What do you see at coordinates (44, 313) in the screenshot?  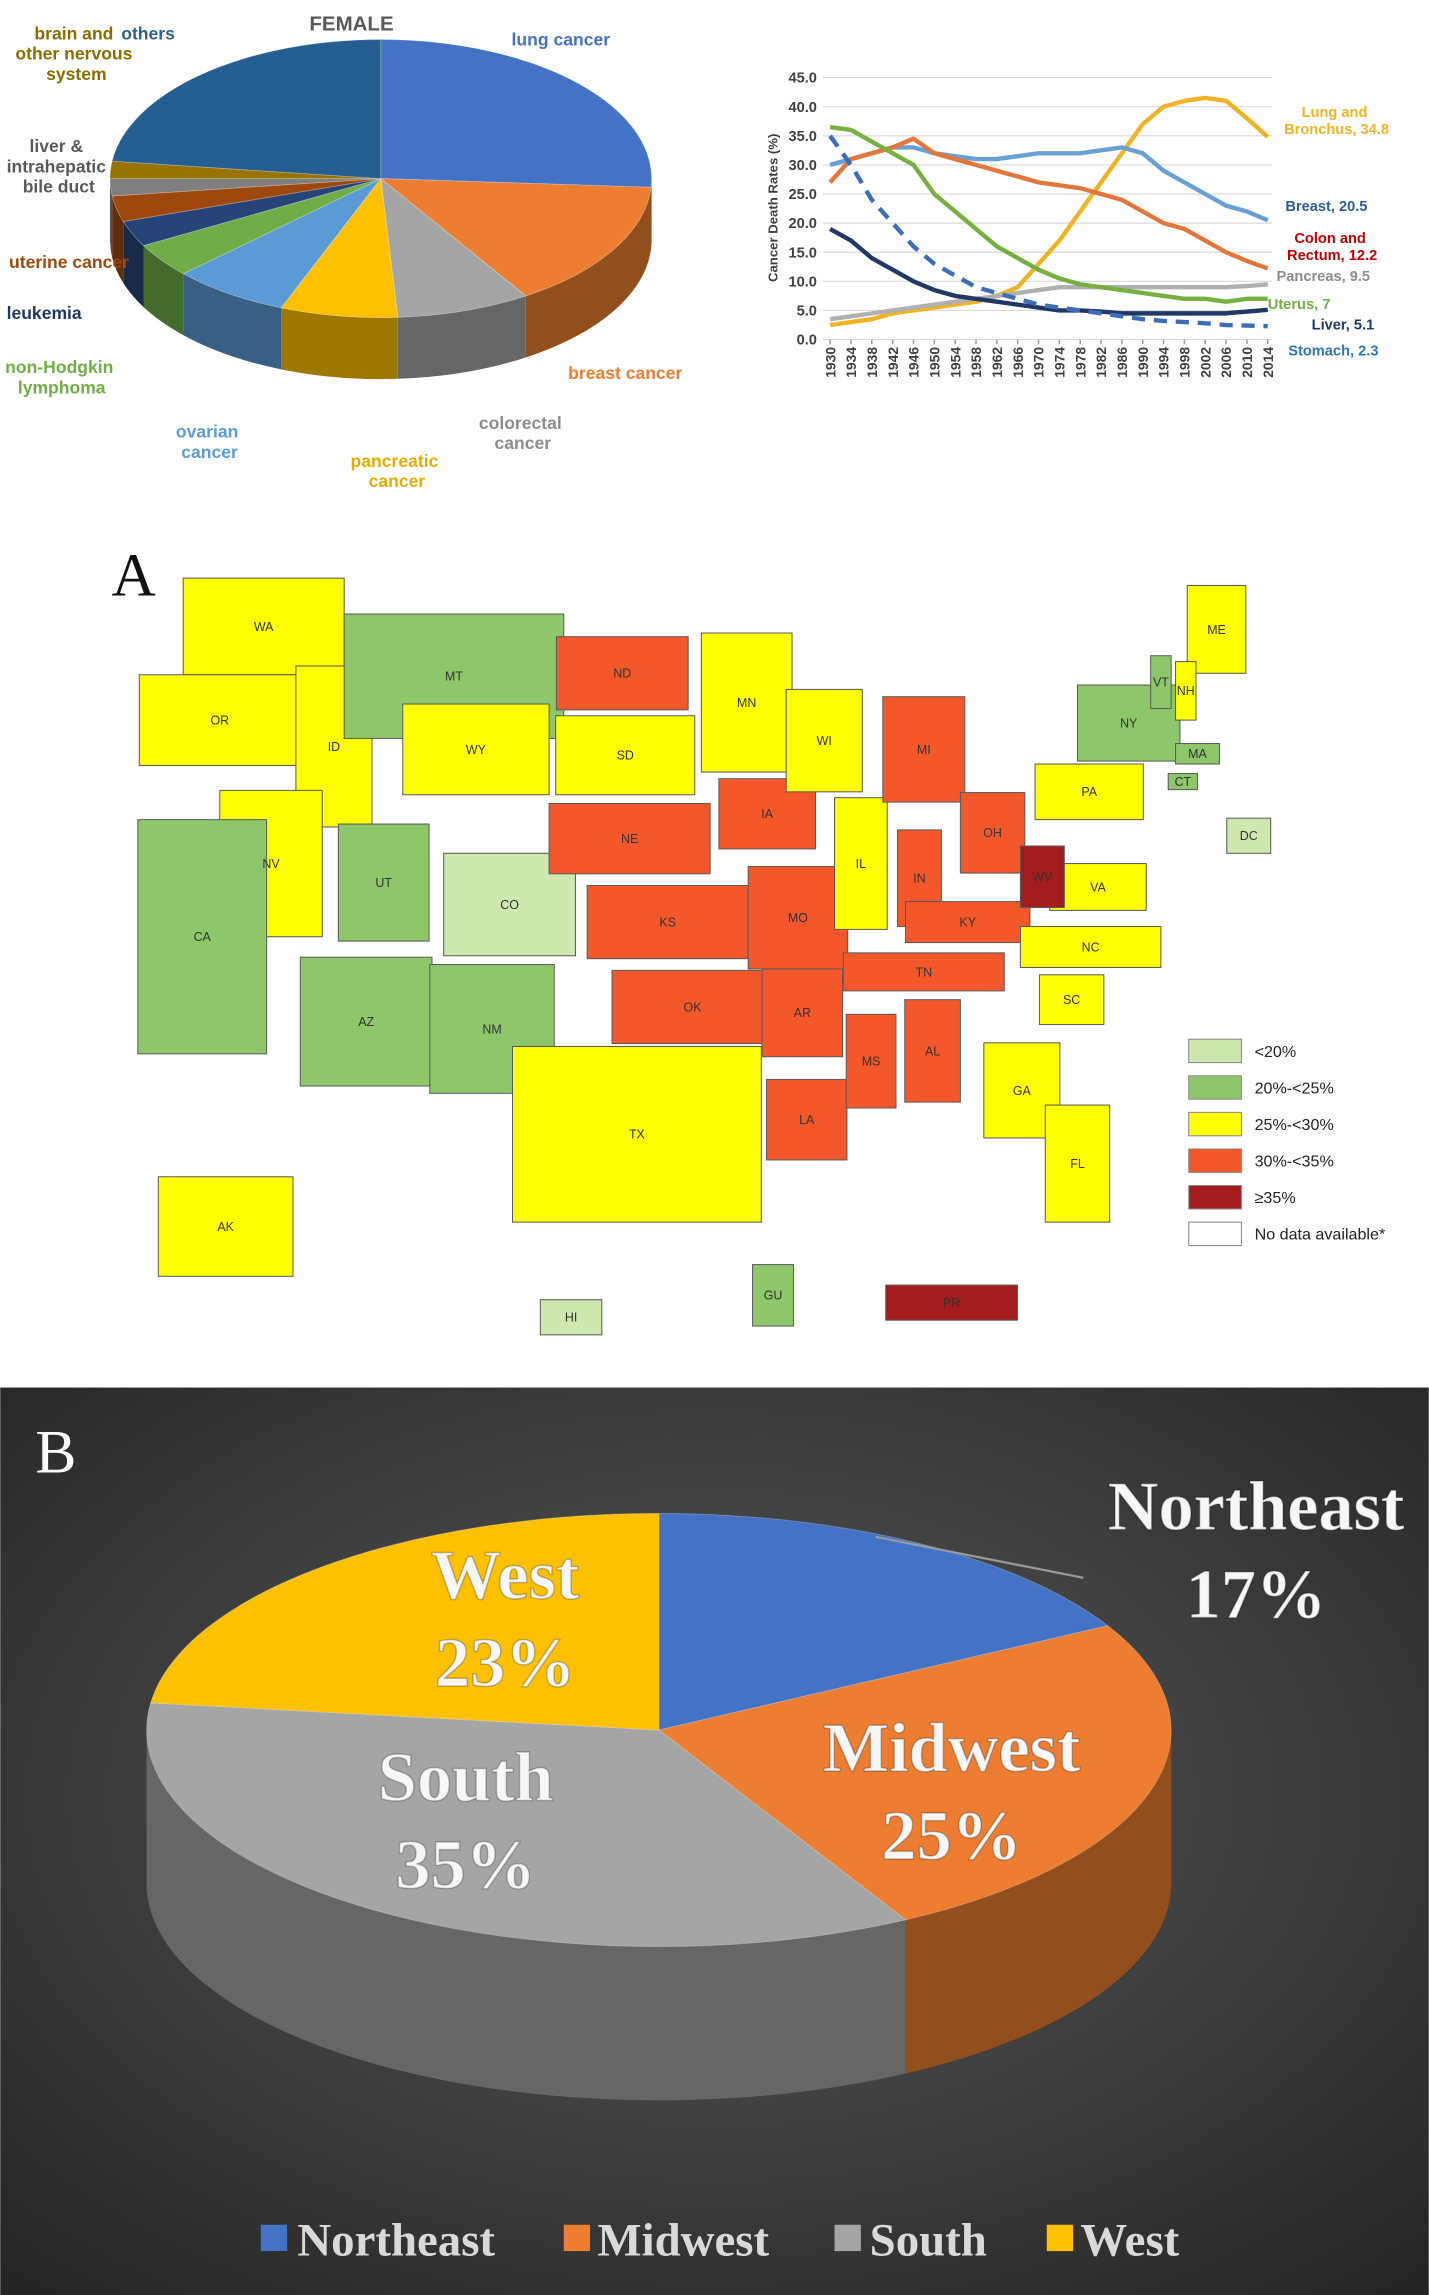 I see `slice-label: leukemia` at bounding box center [44, 313].